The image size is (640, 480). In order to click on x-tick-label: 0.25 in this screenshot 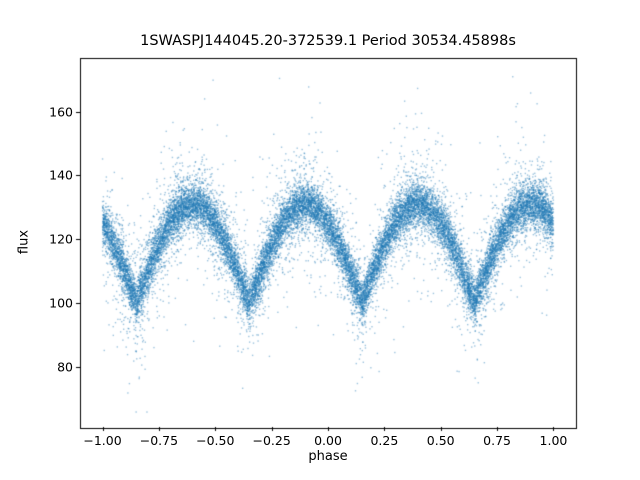, I will do `click(384, 440)`.